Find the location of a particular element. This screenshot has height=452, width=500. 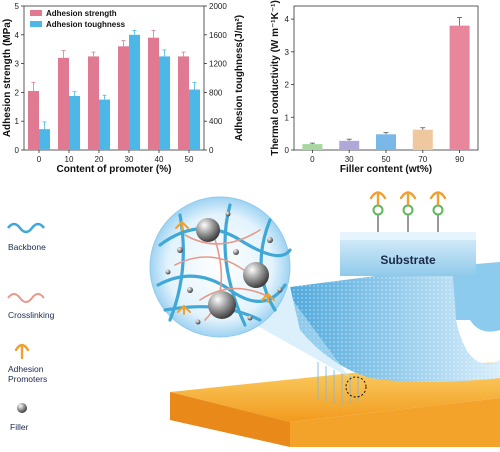

promoter-icon is located at coordinates (22, 351).